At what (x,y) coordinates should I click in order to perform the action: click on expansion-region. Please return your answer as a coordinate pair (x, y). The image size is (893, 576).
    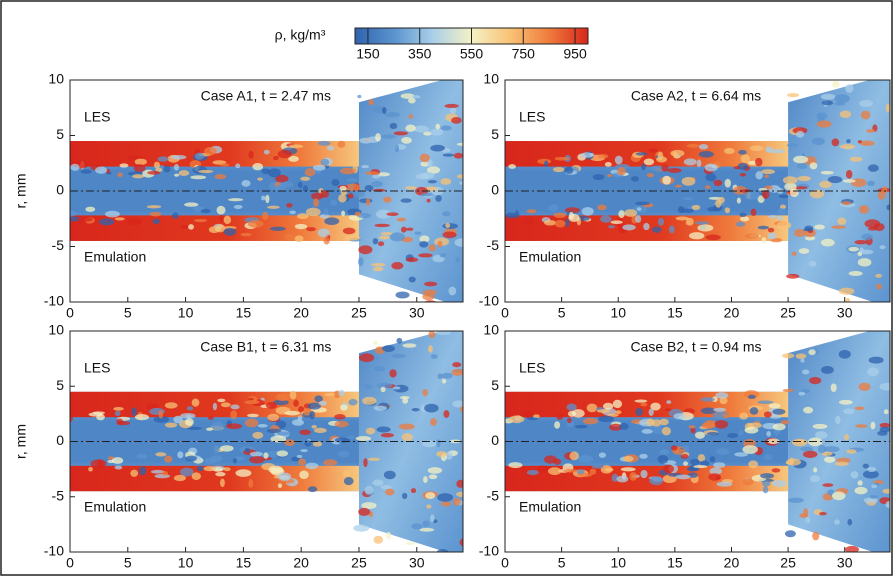
    Looking at the image, I should click on (839, 191).